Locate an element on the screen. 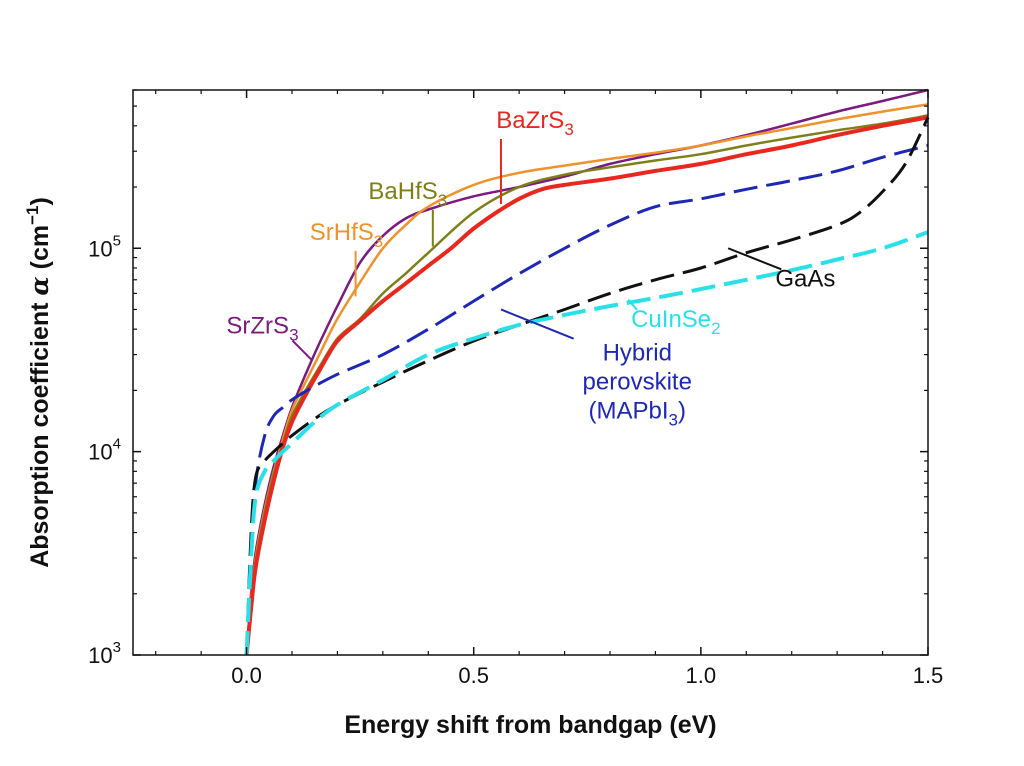  series-label-3: BaZrS3 is located at coordinates (534, 123).